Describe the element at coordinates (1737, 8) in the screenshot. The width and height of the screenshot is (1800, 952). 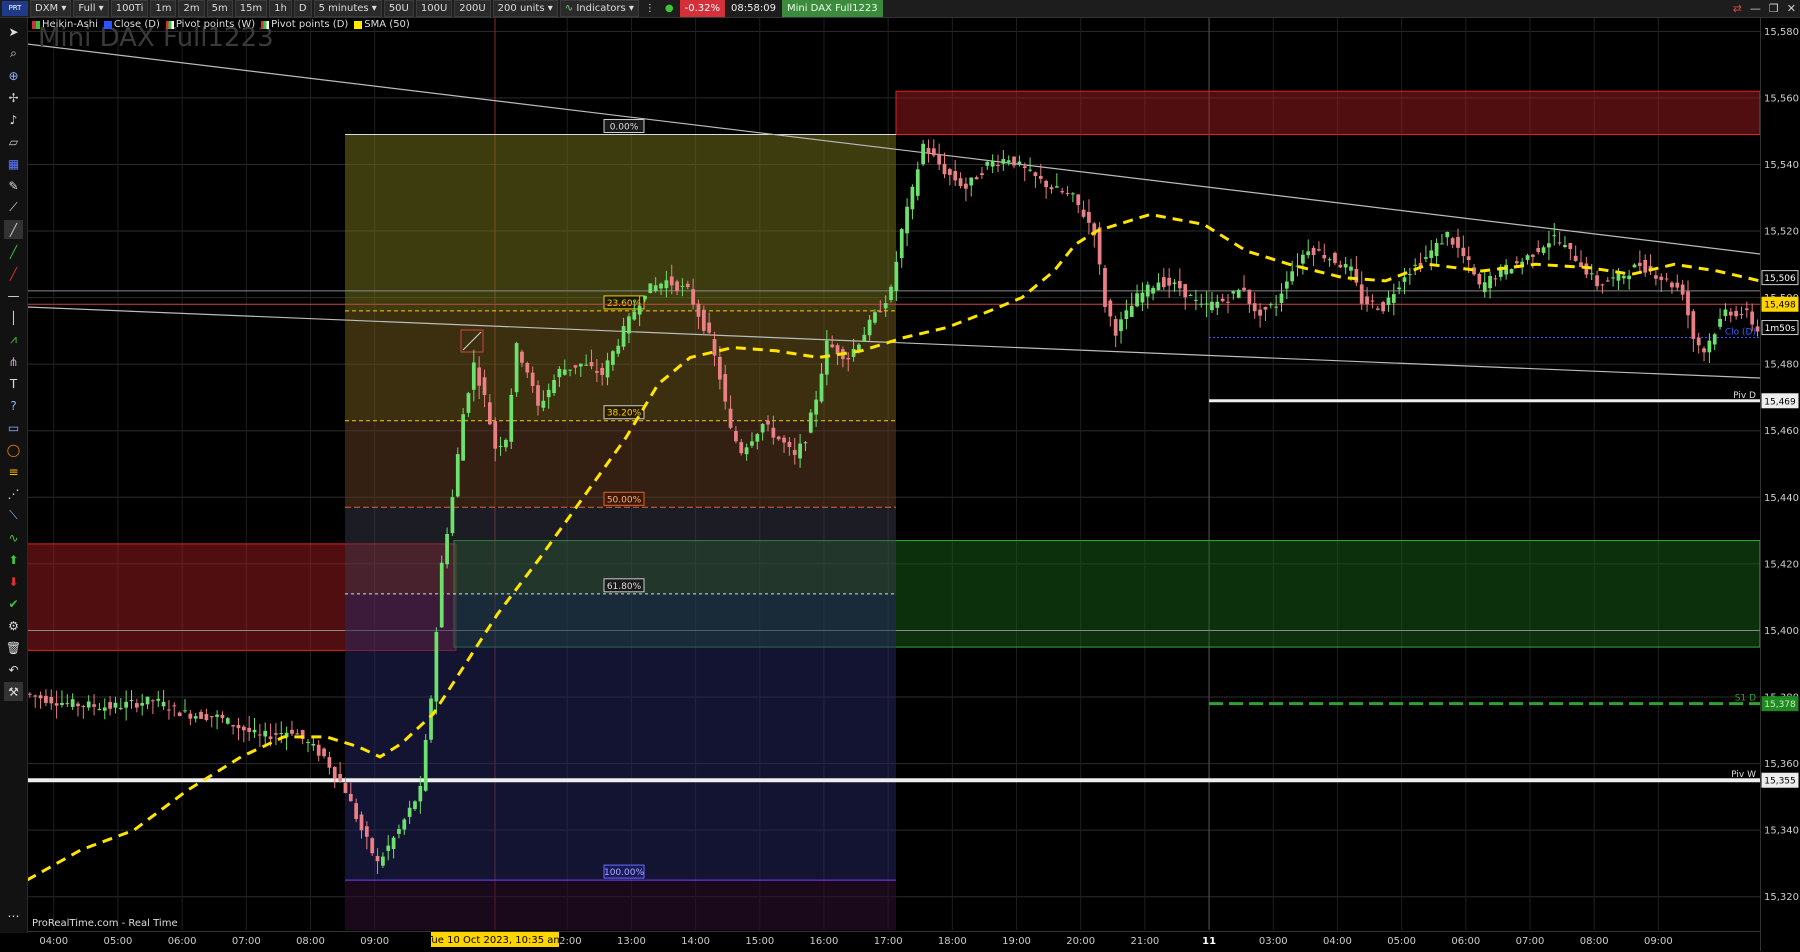
I see `sync-icon: ⇄` at that location.